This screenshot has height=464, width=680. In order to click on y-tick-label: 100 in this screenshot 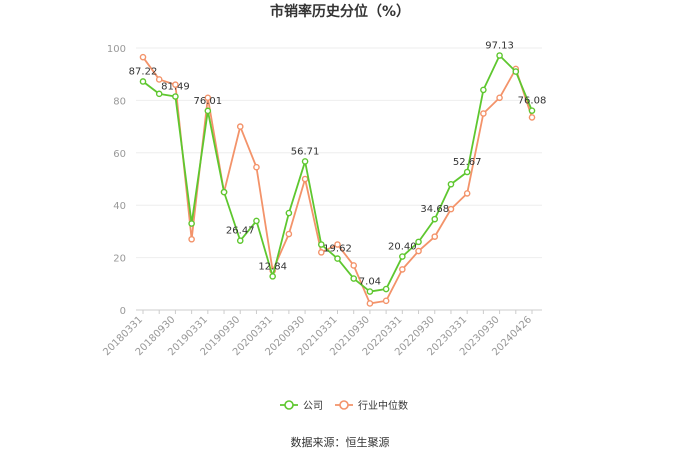, I will do `click(116, 49)`.